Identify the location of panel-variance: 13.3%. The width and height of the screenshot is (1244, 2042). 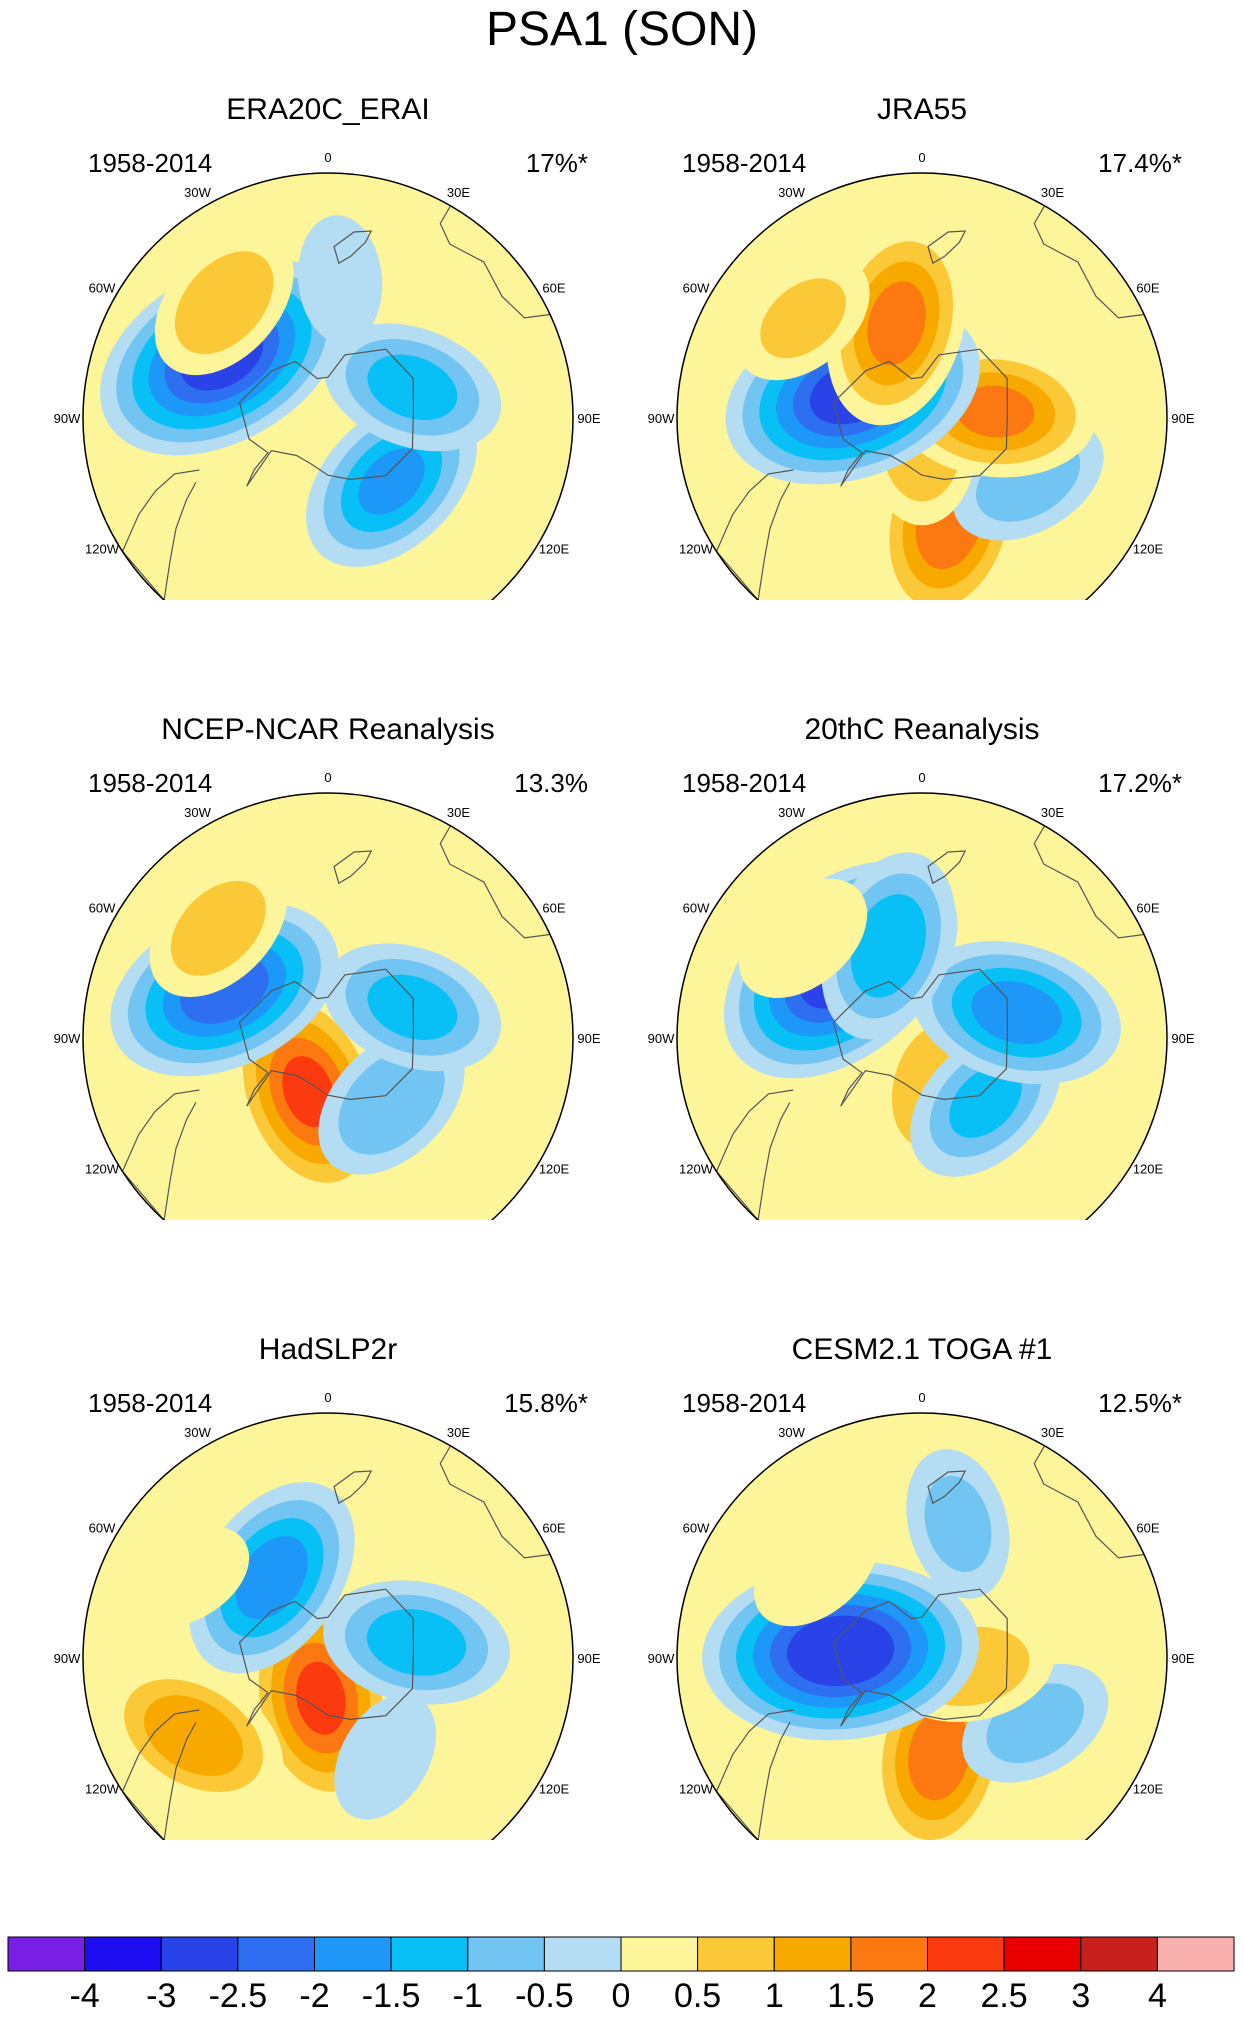
(551, 783).